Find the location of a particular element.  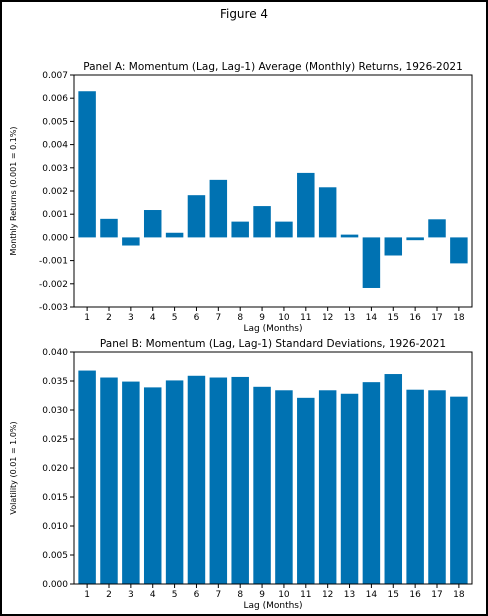

y-tick-label: 0.015 is located at coordinates (55, 498).